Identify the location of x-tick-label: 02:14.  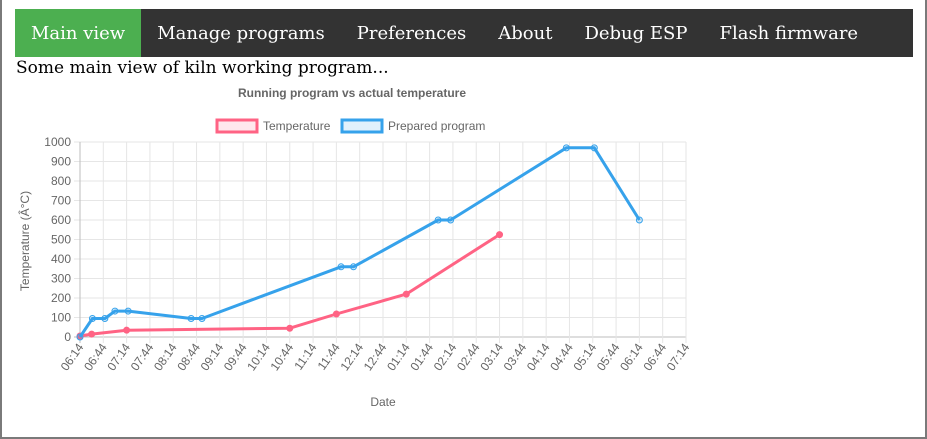
(445, 356).